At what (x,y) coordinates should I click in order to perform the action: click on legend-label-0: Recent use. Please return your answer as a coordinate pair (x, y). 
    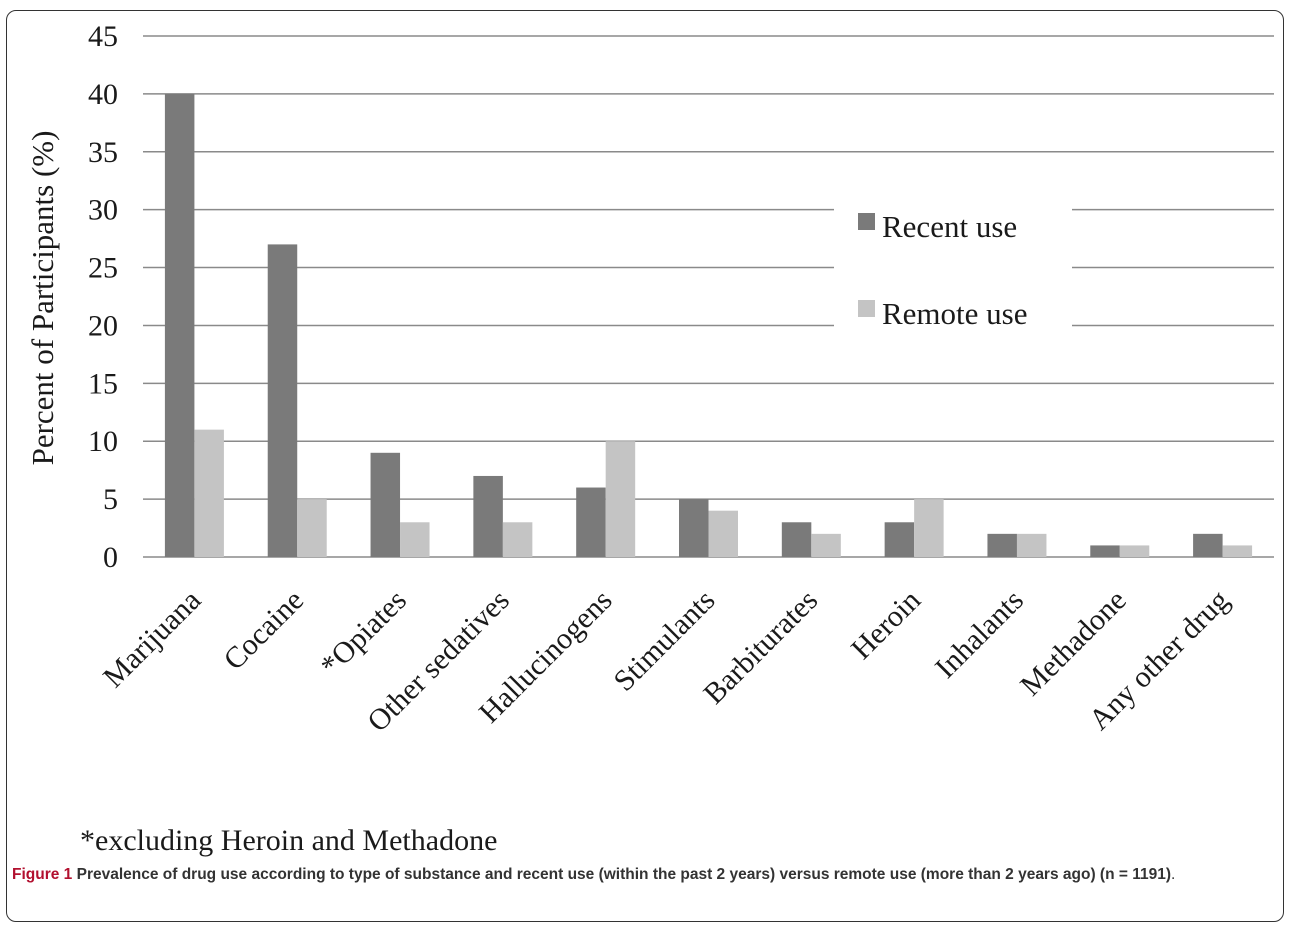
    Looking at the image, I should click on (949, 226).